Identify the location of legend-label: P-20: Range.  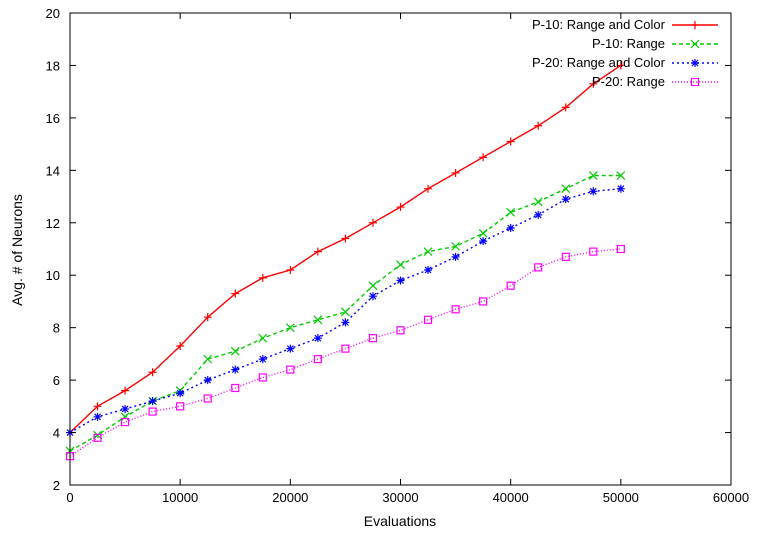
(628, 81).